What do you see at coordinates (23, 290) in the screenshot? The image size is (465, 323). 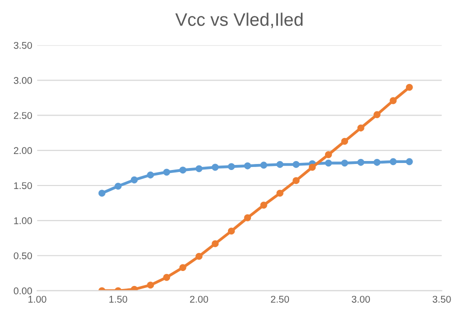 I see `y-tick-label: 0.00` at bounding box center [23, 290].